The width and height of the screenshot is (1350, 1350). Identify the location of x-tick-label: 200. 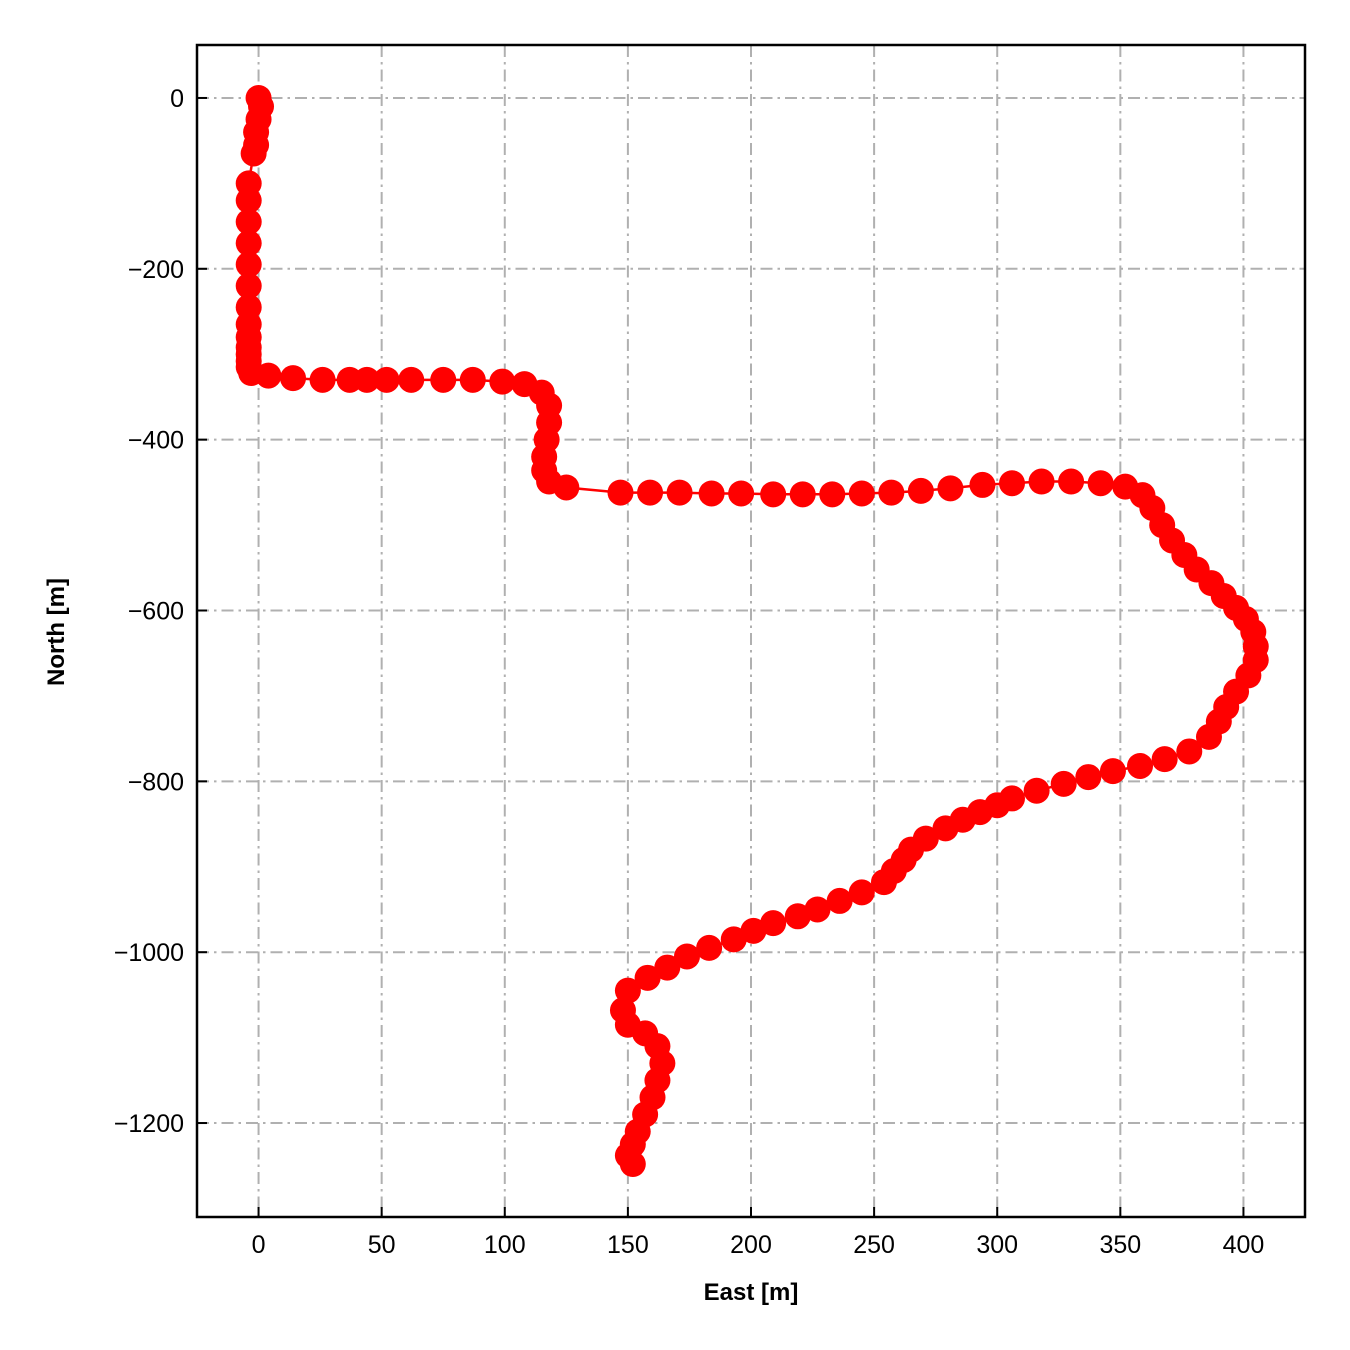
(751, 1245).